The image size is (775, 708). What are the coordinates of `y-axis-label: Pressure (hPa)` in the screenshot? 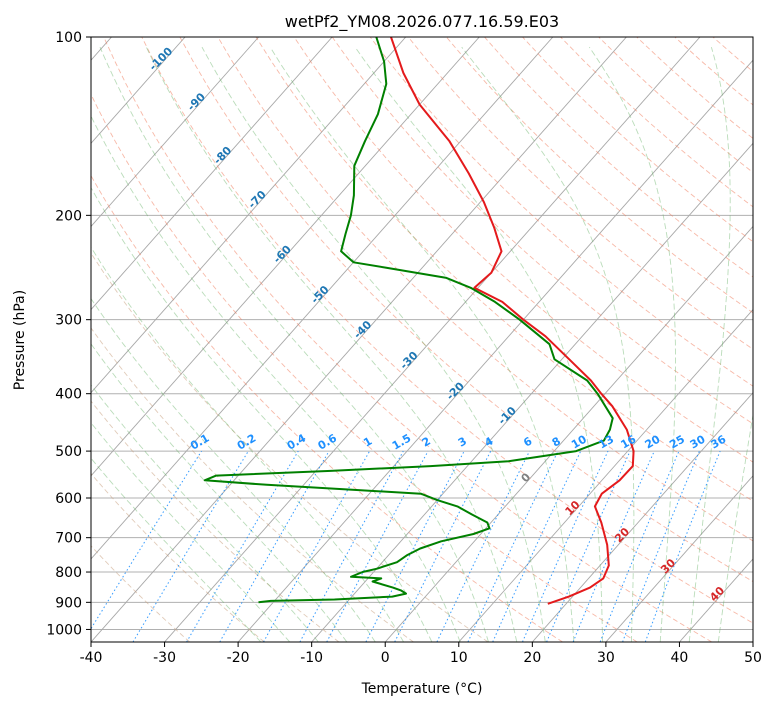 It's located at (20, 340).